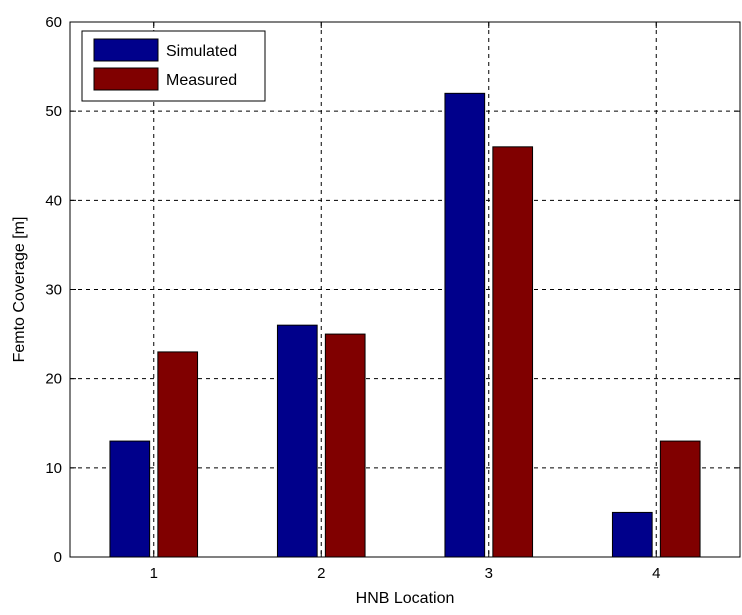 The width and height of the screenshot is (742, 615). Describe the element at coordinates (201, 80) in the screenshot. I see `legend-label-measured: Measured` at that location.